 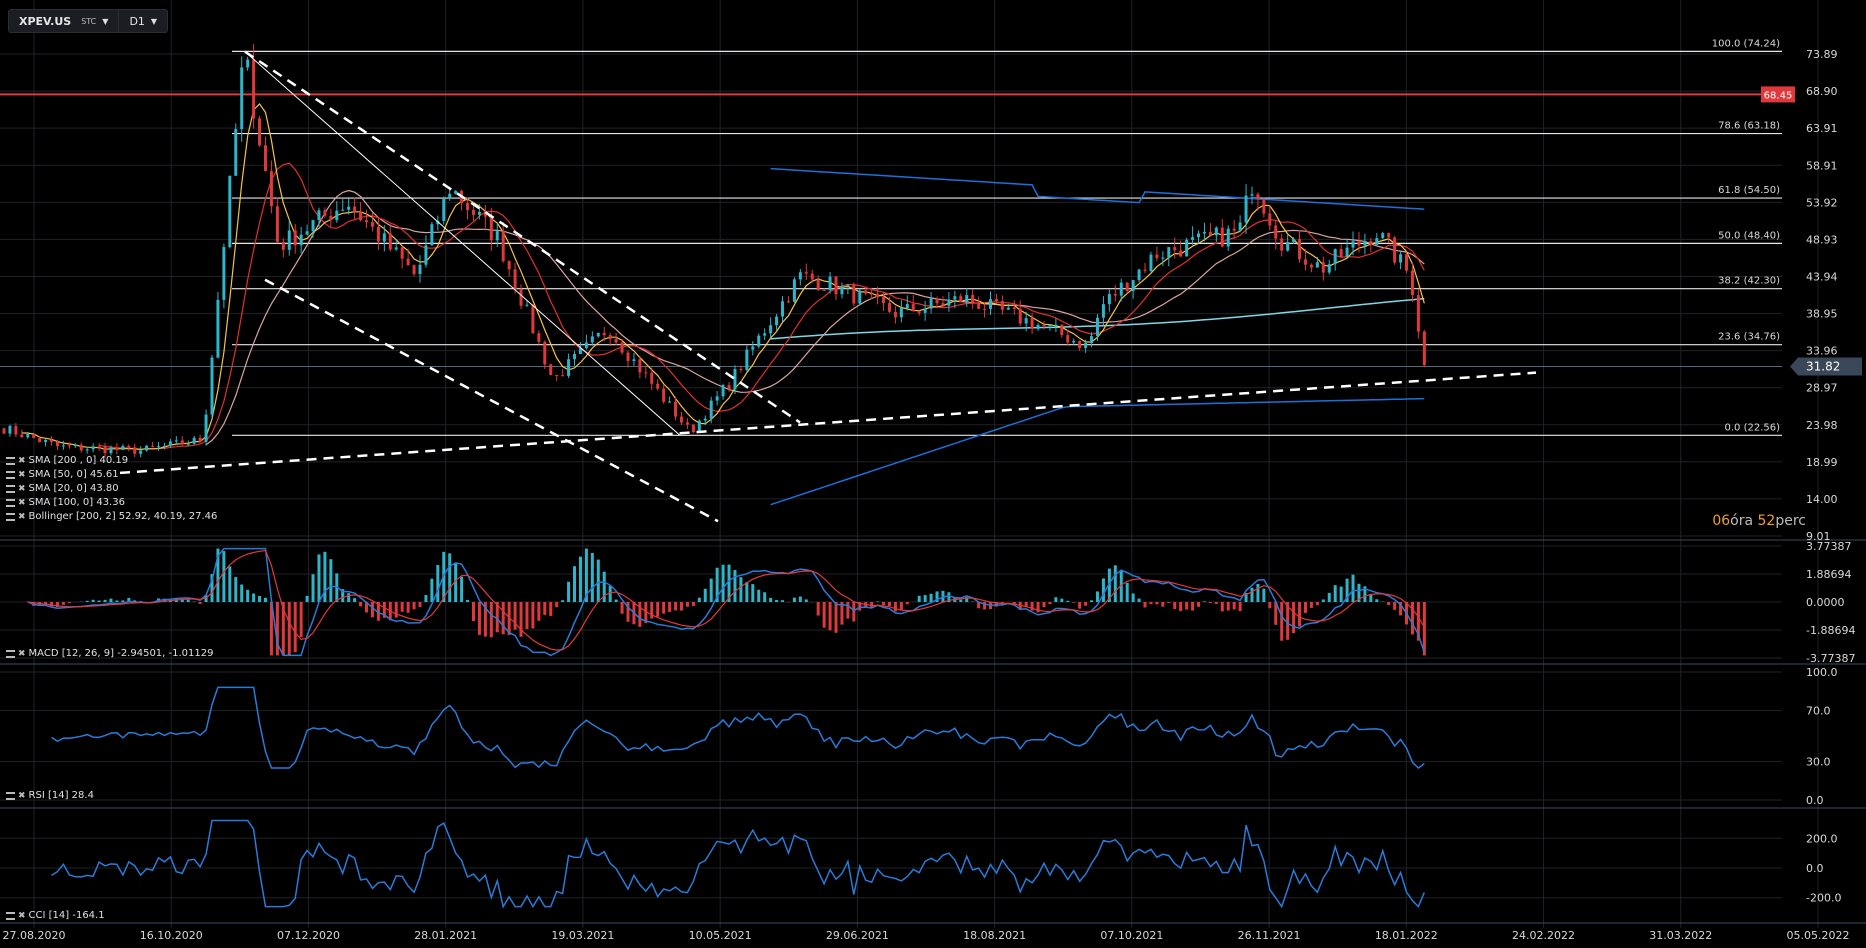 What do you see at coordinates (857, 935) in the screenshot?
I see `date-axis-label: 29.06.2021` at bounding box center [857, 935].